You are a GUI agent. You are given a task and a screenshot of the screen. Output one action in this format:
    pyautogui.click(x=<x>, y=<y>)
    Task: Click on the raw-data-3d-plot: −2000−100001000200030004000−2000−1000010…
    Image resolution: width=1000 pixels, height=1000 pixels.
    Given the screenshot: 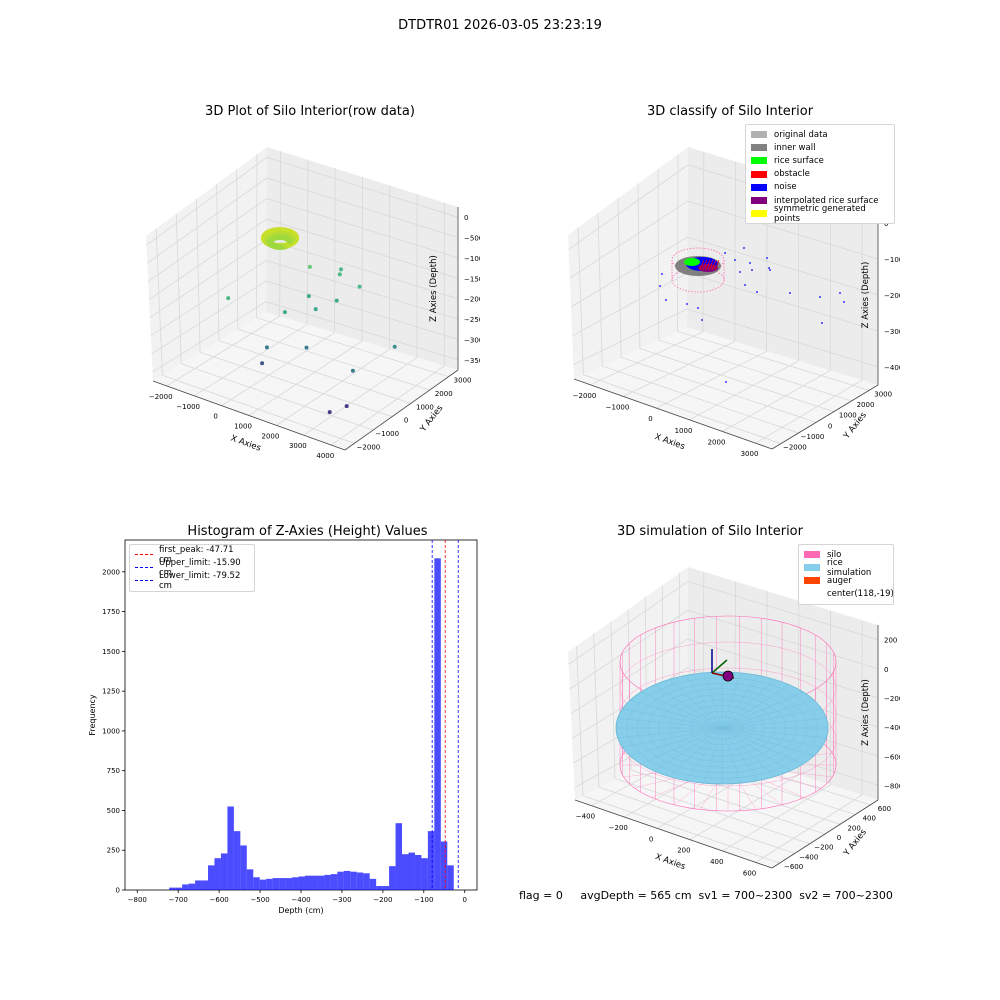 What is the action you would take?
    pyautogui.click(x=310, y=285)
    